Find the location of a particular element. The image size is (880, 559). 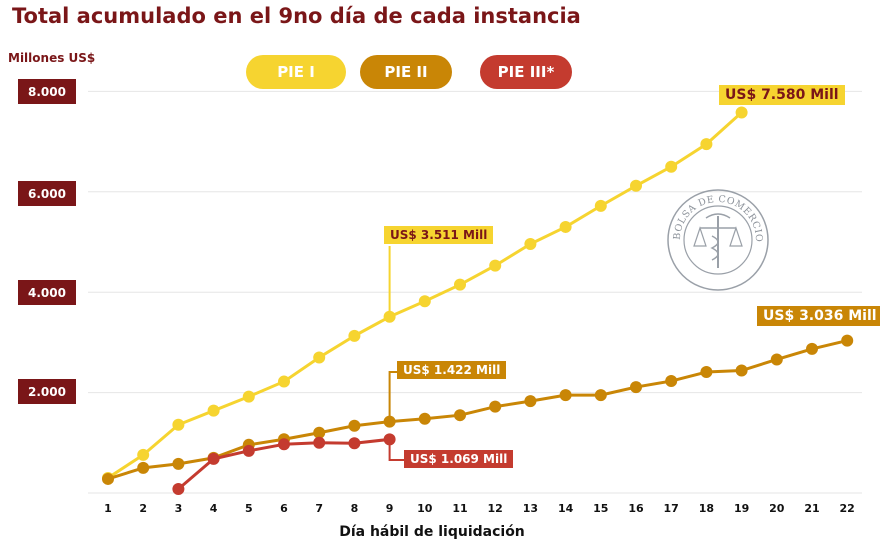

x-tick-label: 21 is located at coordinates (811, 508).